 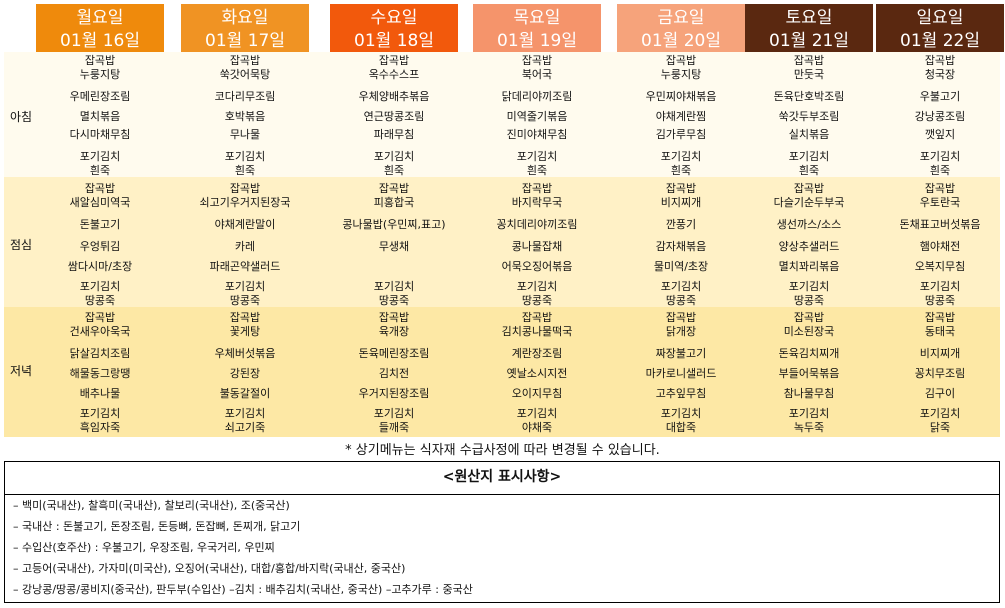 What do you see at coordinates (100, 116) in the screenshot?
I see `breakfast-menu-item: 멸치볶음` at bounding box center [100, 116].